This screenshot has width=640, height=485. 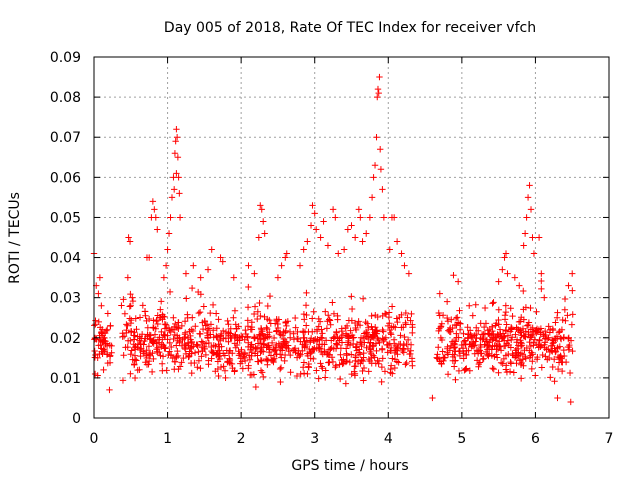 I want to click on x-tick-label: 4, so click(x=388, y=439).